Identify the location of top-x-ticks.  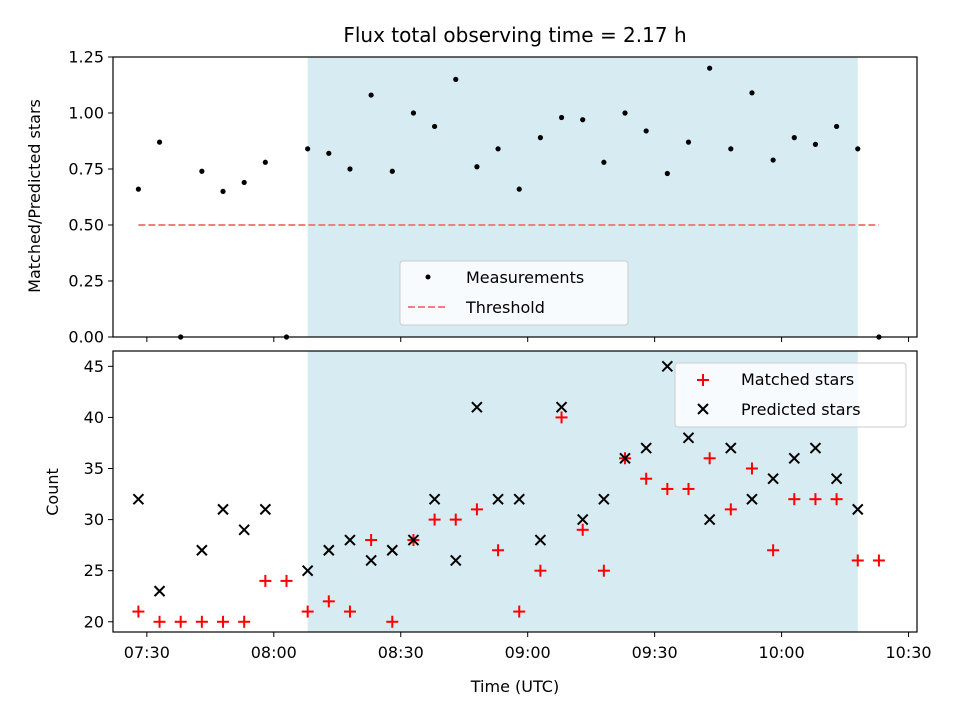
(528, 339).